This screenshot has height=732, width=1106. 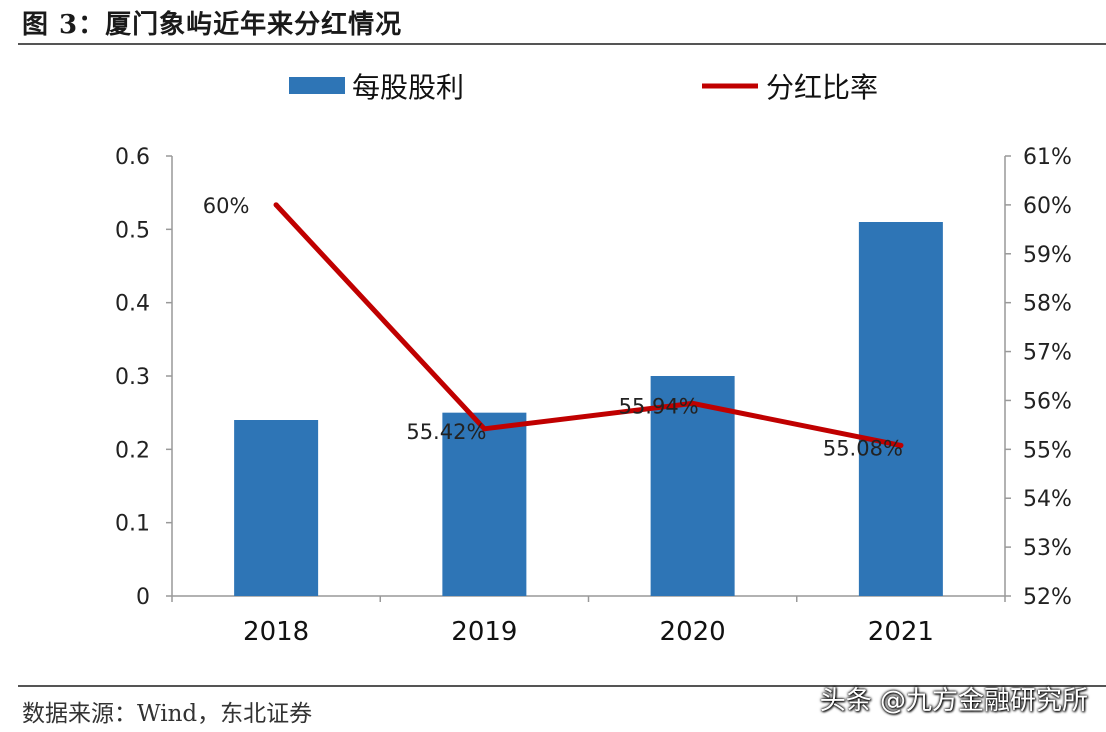 What do you see at coordinates (953, 701) in the screenshot?
I see `watermark: 头条 @九方金融研究所` at bounding box center [953, 701].